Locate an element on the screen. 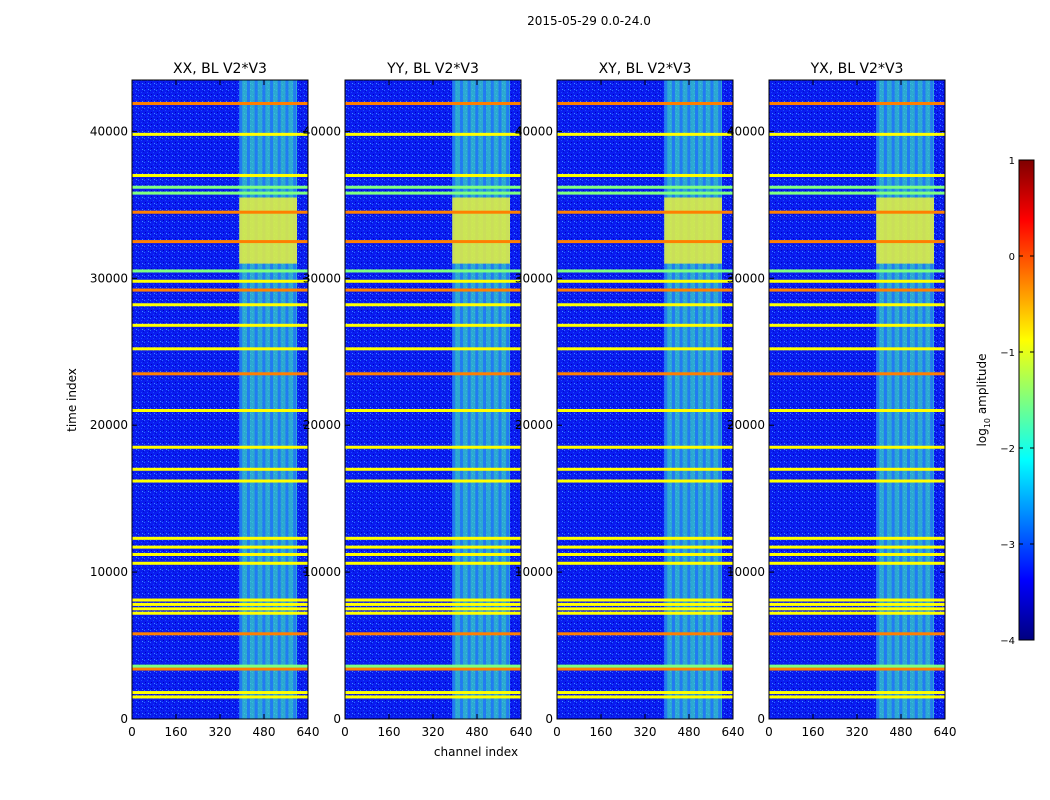  strong-emission-block is located at coordinates (693, 230).